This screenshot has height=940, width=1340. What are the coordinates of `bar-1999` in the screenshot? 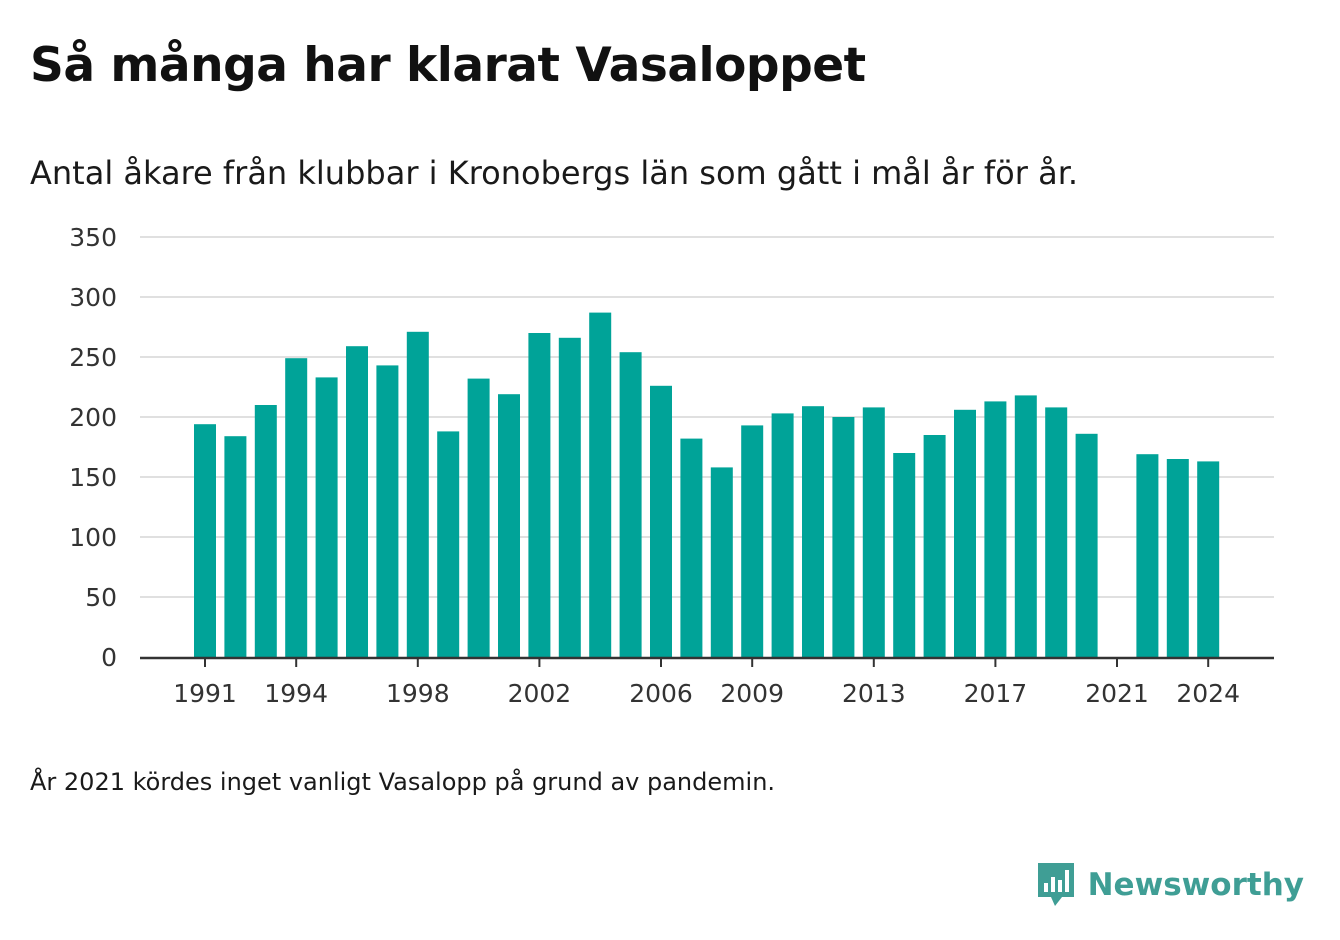 It's located at (448, 544).